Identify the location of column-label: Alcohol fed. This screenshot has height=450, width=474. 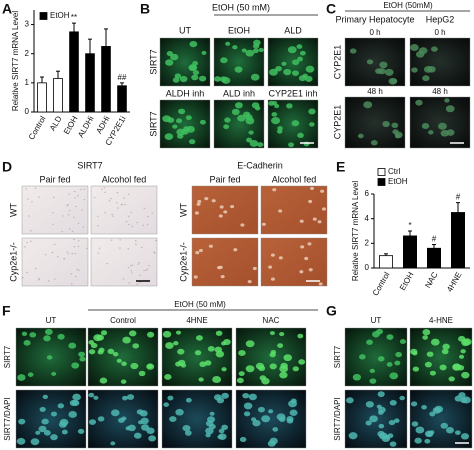
(294, 179).